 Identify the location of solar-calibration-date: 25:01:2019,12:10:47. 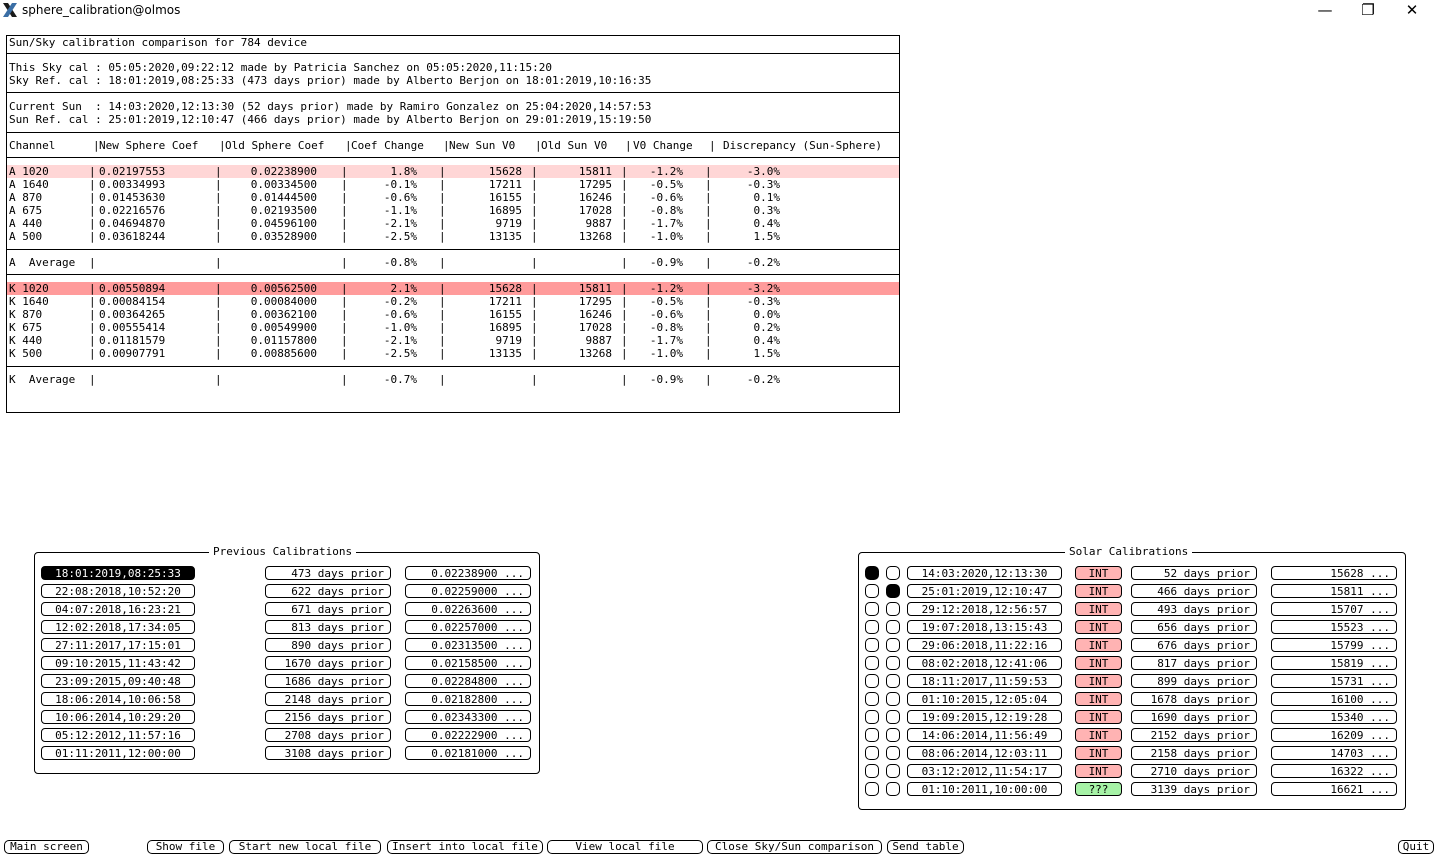
(984, 591).